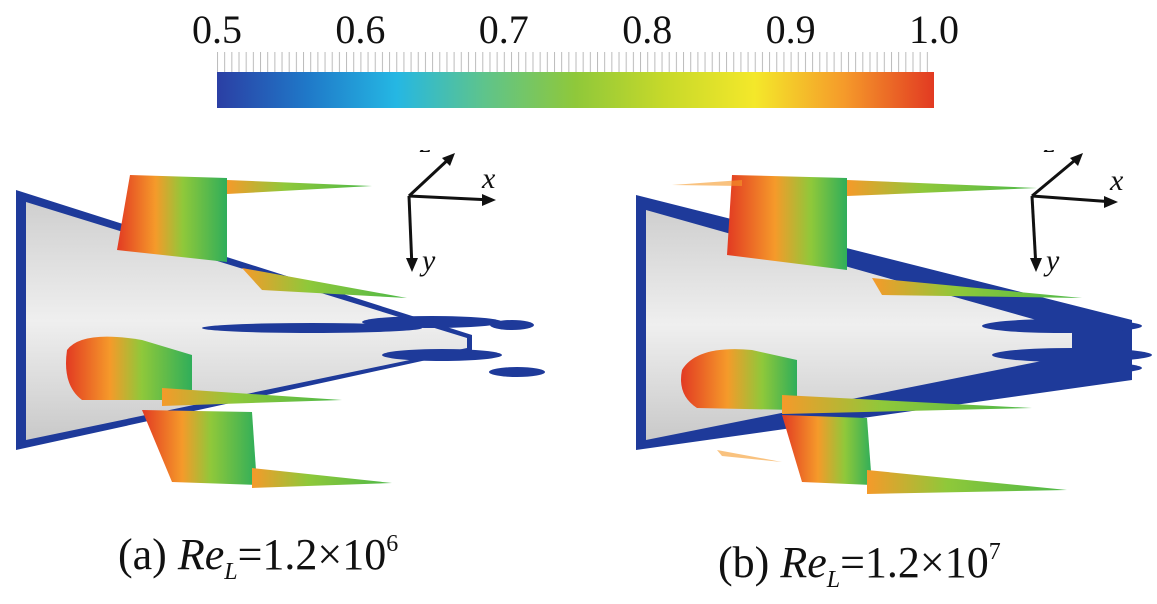 Image resolution: width=1157 pixels, height=604 pixels. I want to click on caption-prefix: (b), so click(749, 562).